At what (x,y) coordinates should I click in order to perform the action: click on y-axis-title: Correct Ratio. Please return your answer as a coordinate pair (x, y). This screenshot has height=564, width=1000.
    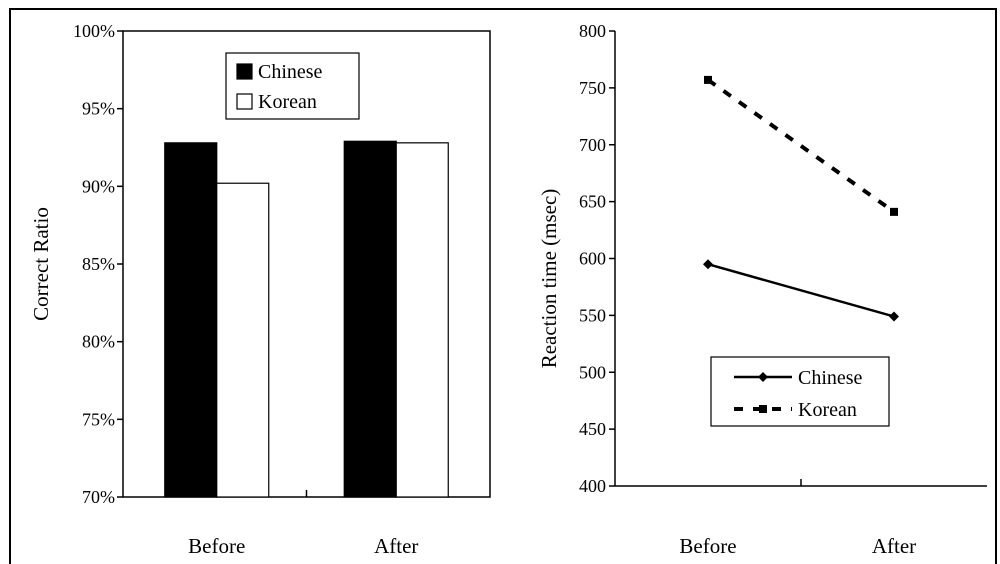
    Looking at the image, I should click on (41, 264).